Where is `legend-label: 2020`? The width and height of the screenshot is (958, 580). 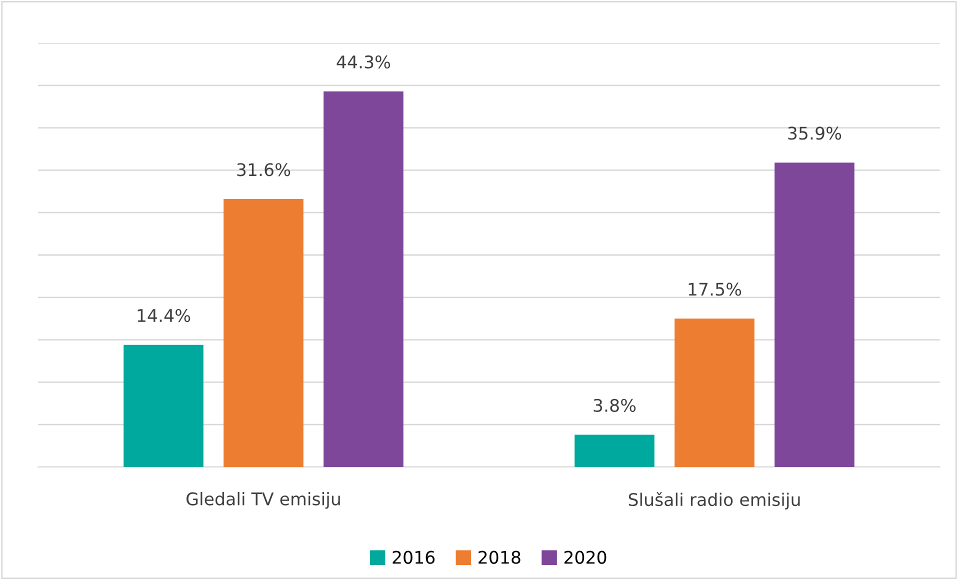 legend-label: 2020 is located at coordinates (585, 557).